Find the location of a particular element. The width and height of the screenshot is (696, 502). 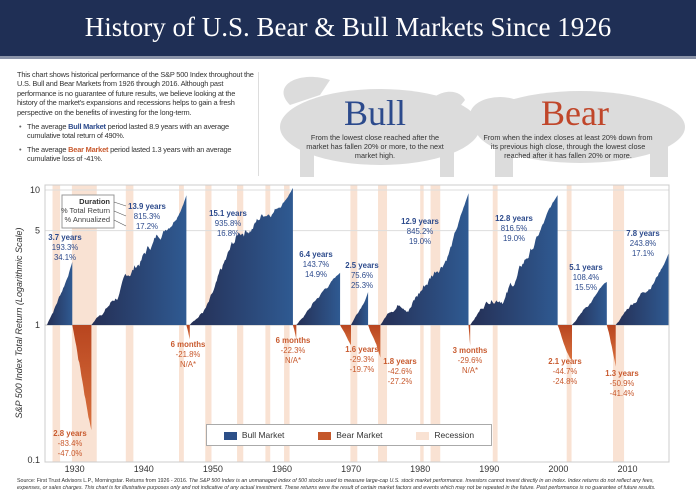

bear-period-label: 6 months-22.3%N/A* is located at coordinates (293, 350).